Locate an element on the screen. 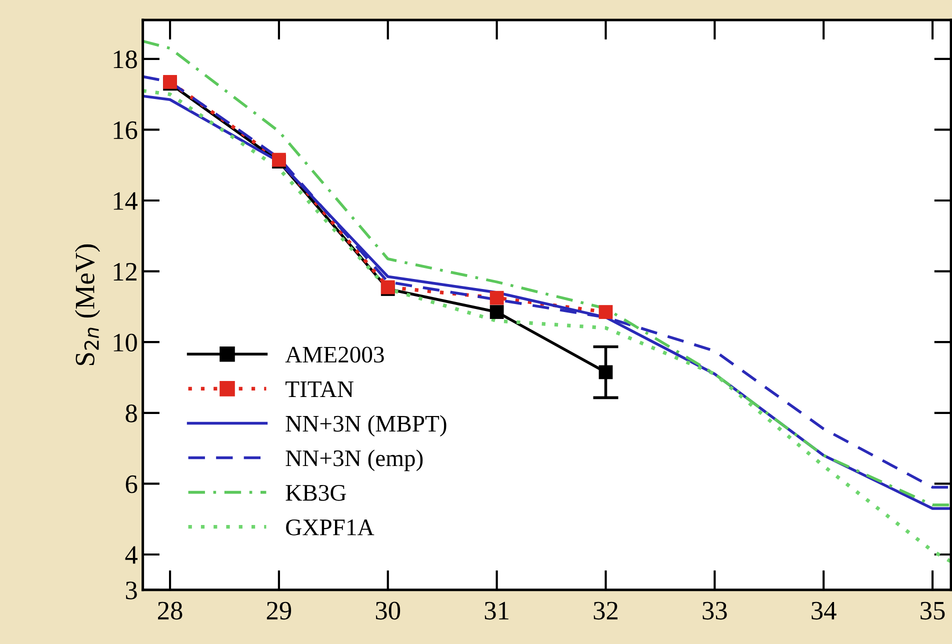  x-tick-label: 30 is located at coordinates (388, 611).